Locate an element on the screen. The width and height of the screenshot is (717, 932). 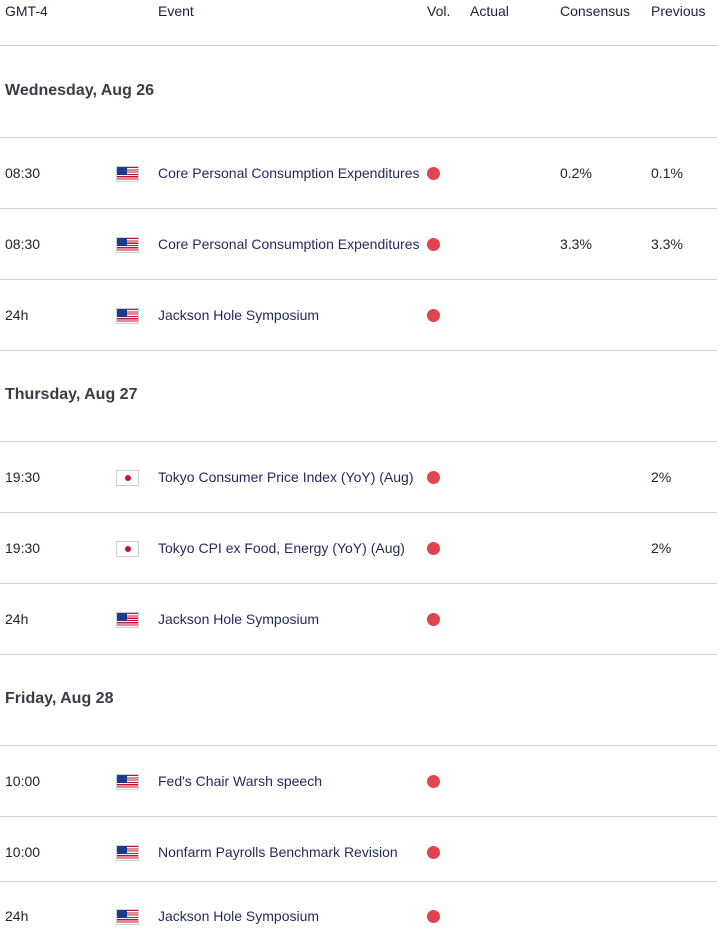
previous-column-header: Previous is located at coordinates (678, 11).